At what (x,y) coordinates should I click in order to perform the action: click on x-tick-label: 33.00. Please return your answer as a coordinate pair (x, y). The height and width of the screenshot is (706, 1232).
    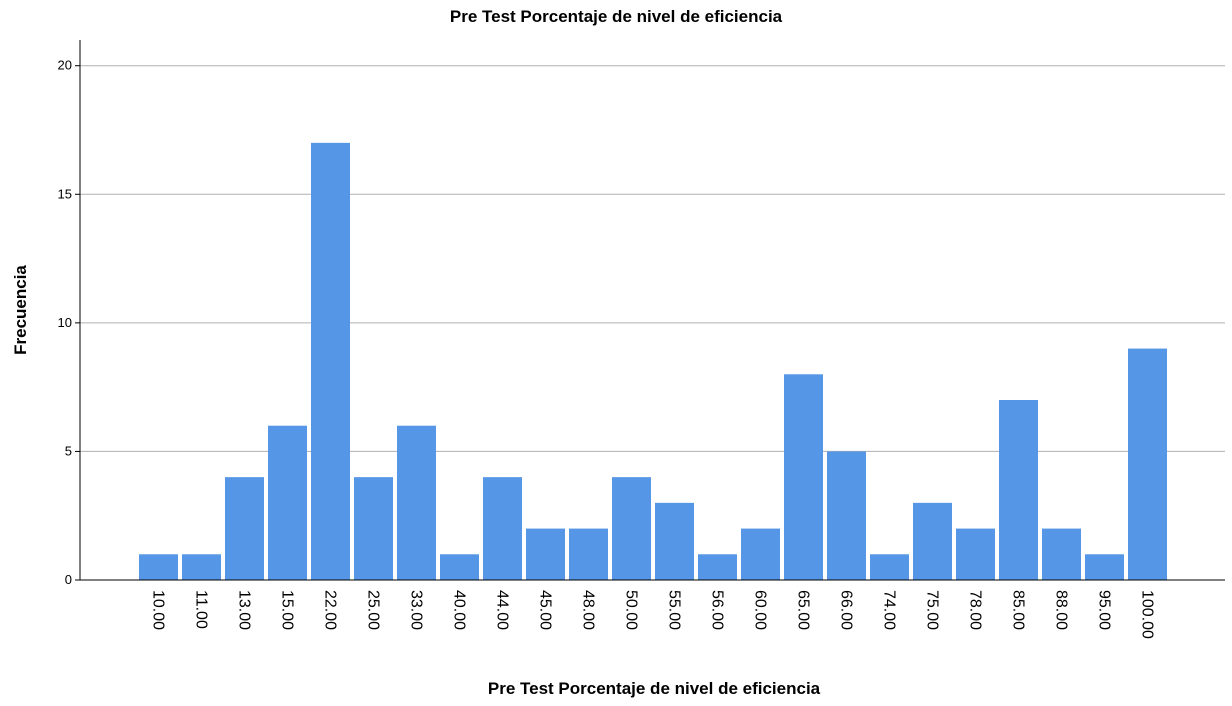
    Looking at the image, I should click on (416, 610).